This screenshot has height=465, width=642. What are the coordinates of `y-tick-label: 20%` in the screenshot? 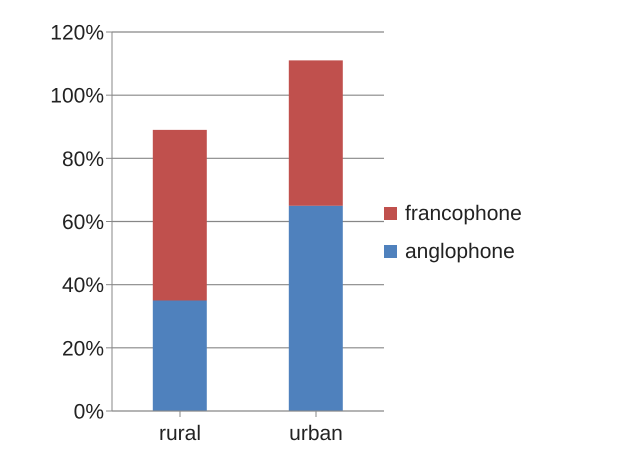 It's located at (83, 348).